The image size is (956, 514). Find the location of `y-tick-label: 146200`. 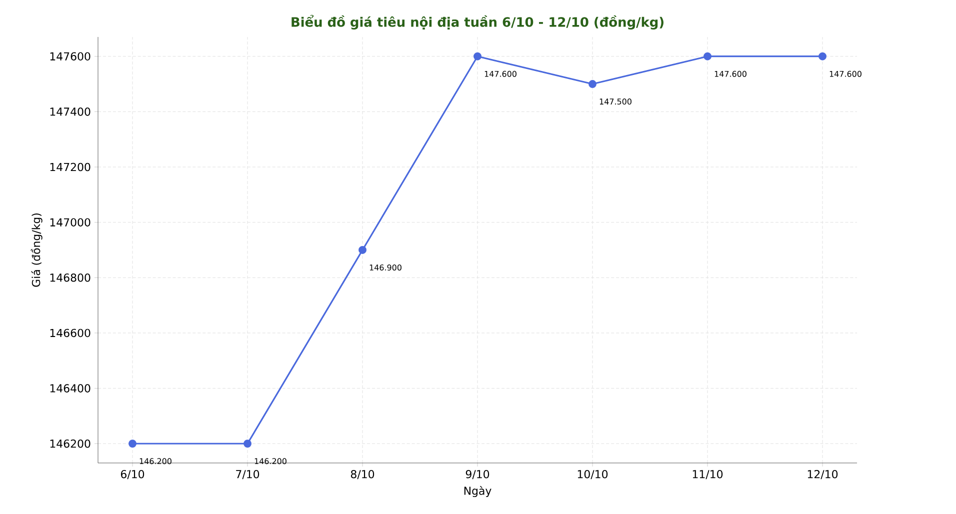

y-tick-label: 146200 is located at coordinates (70, 443).